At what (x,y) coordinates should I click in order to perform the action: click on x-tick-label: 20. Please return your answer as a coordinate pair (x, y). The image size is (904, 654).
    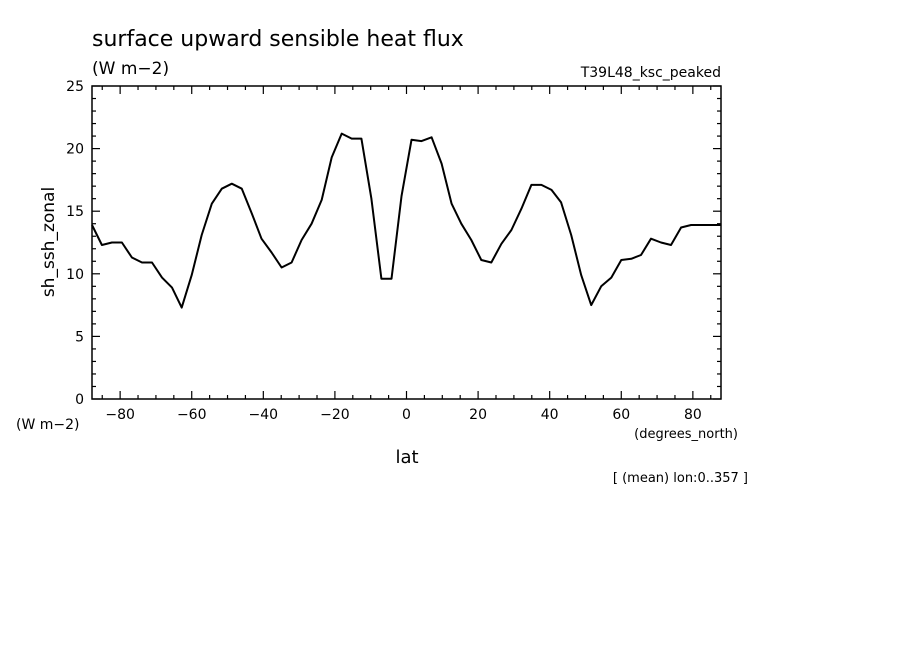
    Looking at the image, I should click on (478, 415).